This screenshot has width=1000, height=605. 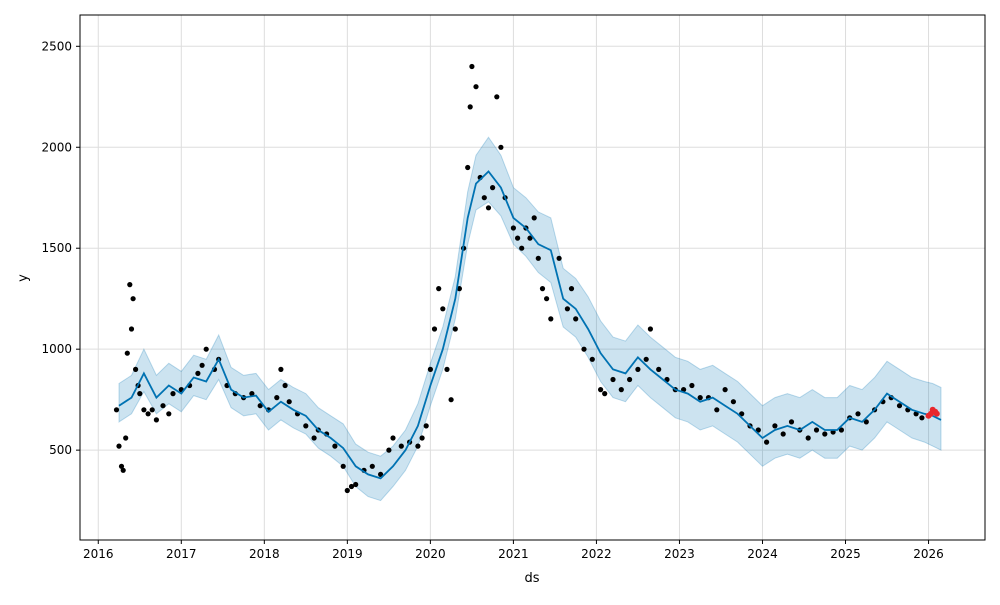 I want to click on x-tick-label-2022: 2022, so click(x=596, y=554).